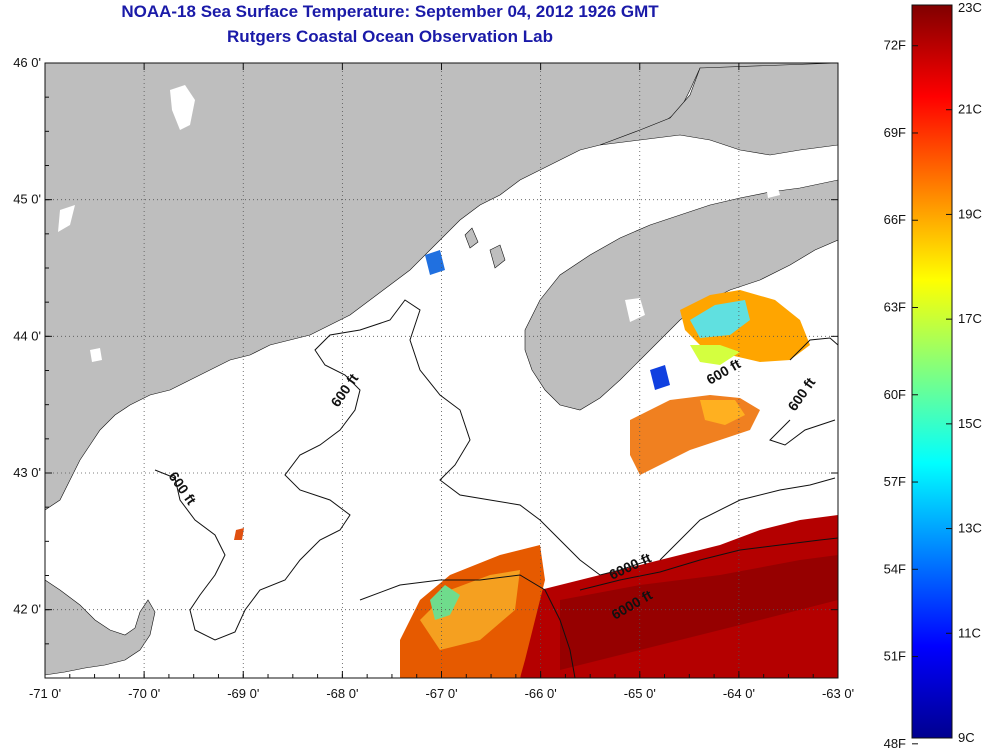 The image size is (984, 754). I want to click on lat-tick-label: 44 0', so click(27, 335).